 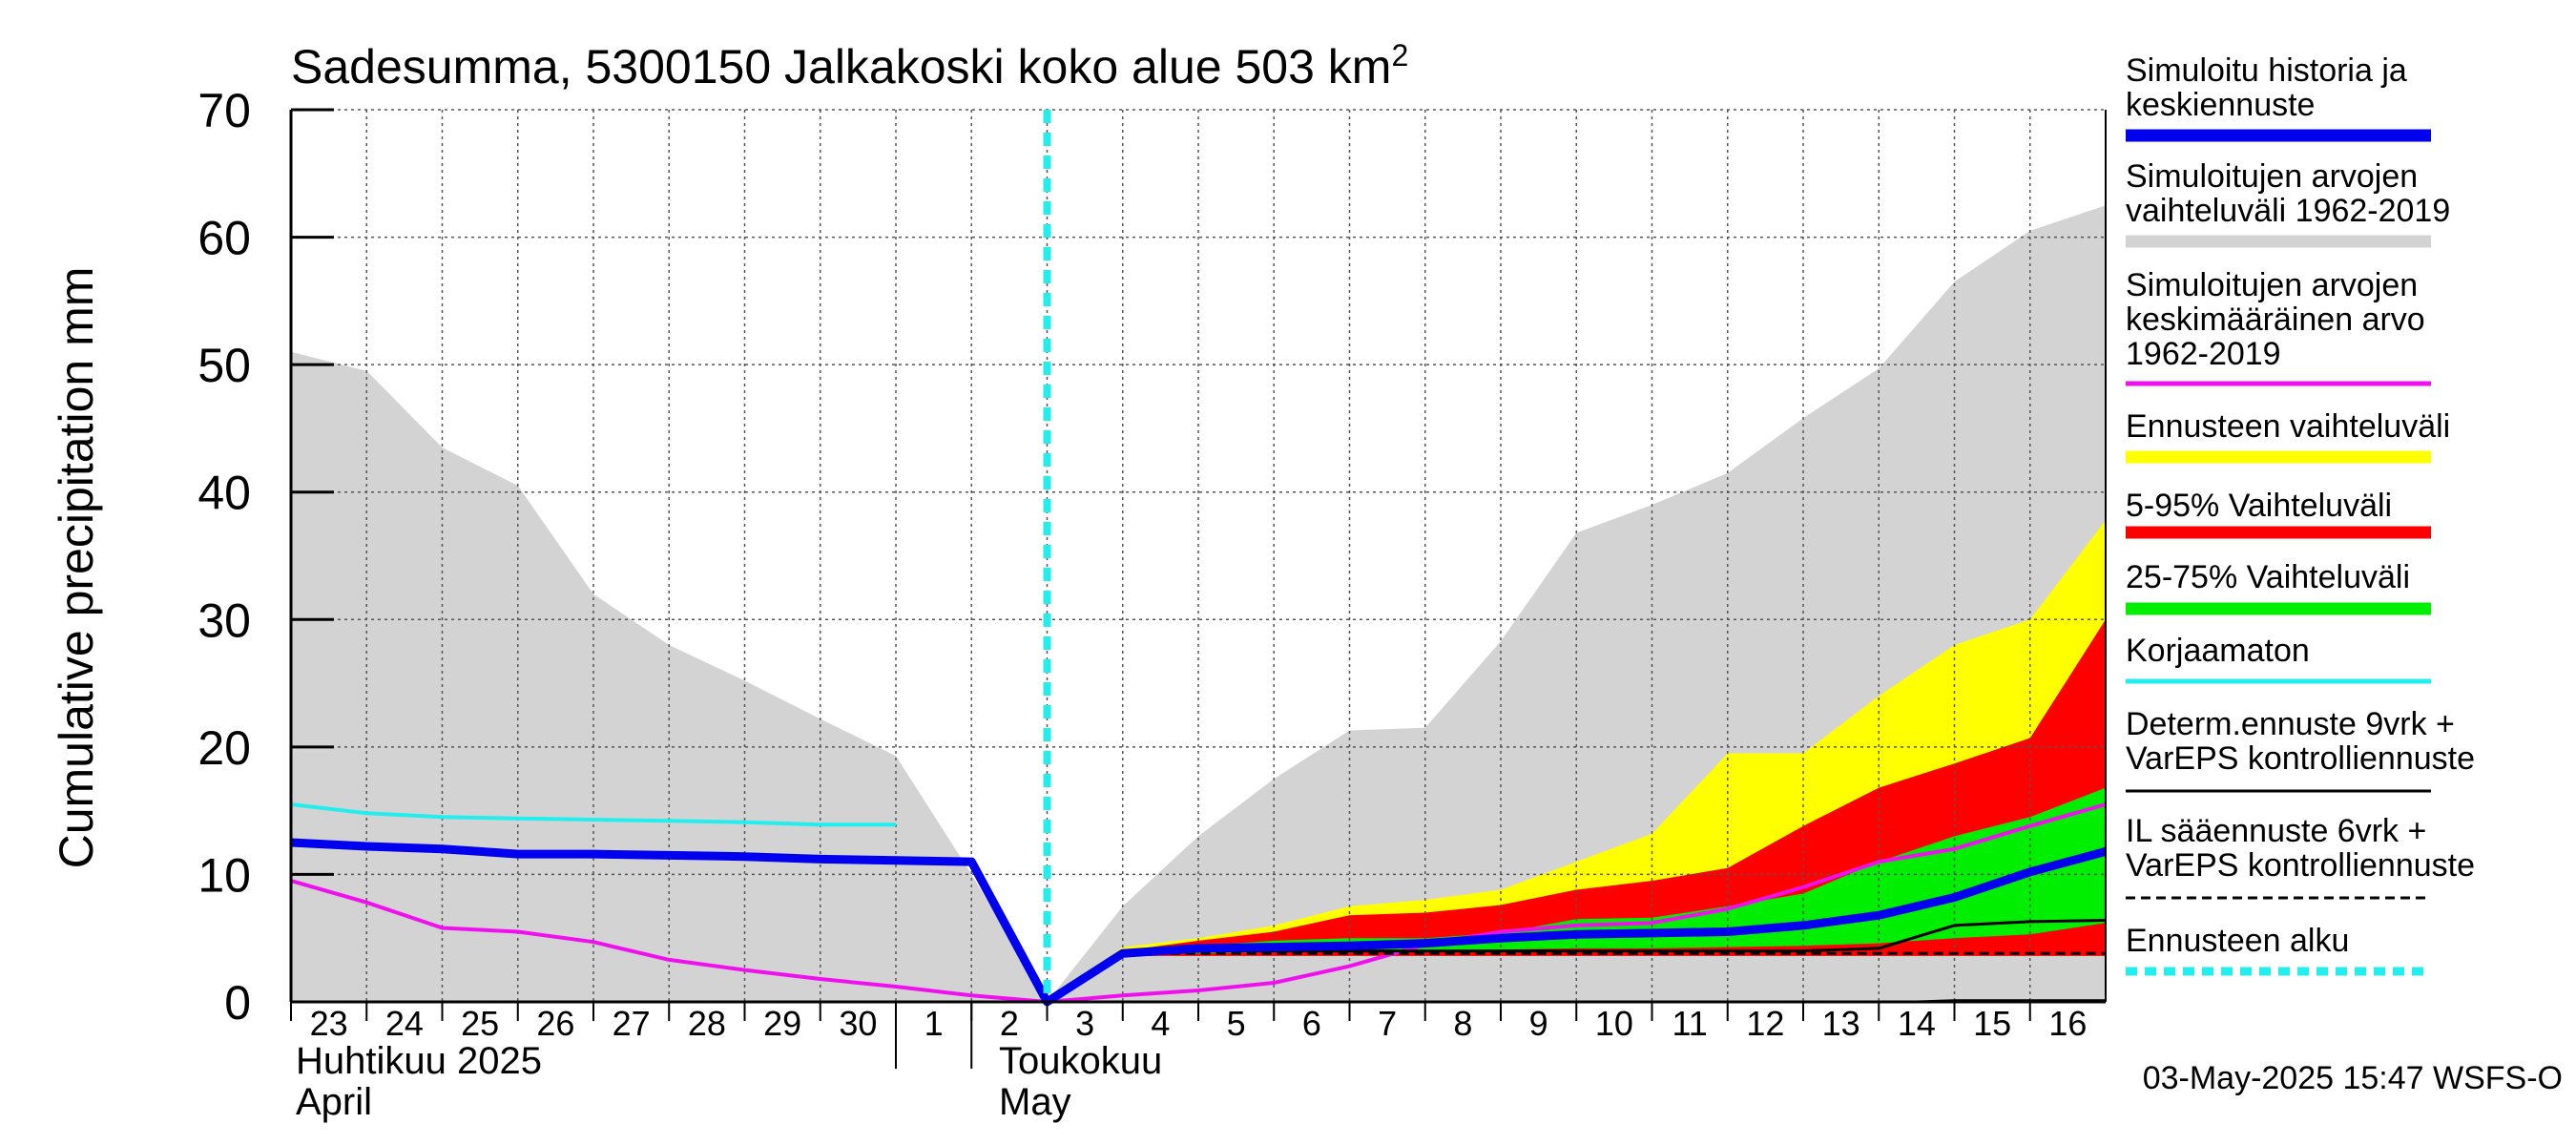 I want to click on x-tick-label: 11, so click(x=1689, y=1023).